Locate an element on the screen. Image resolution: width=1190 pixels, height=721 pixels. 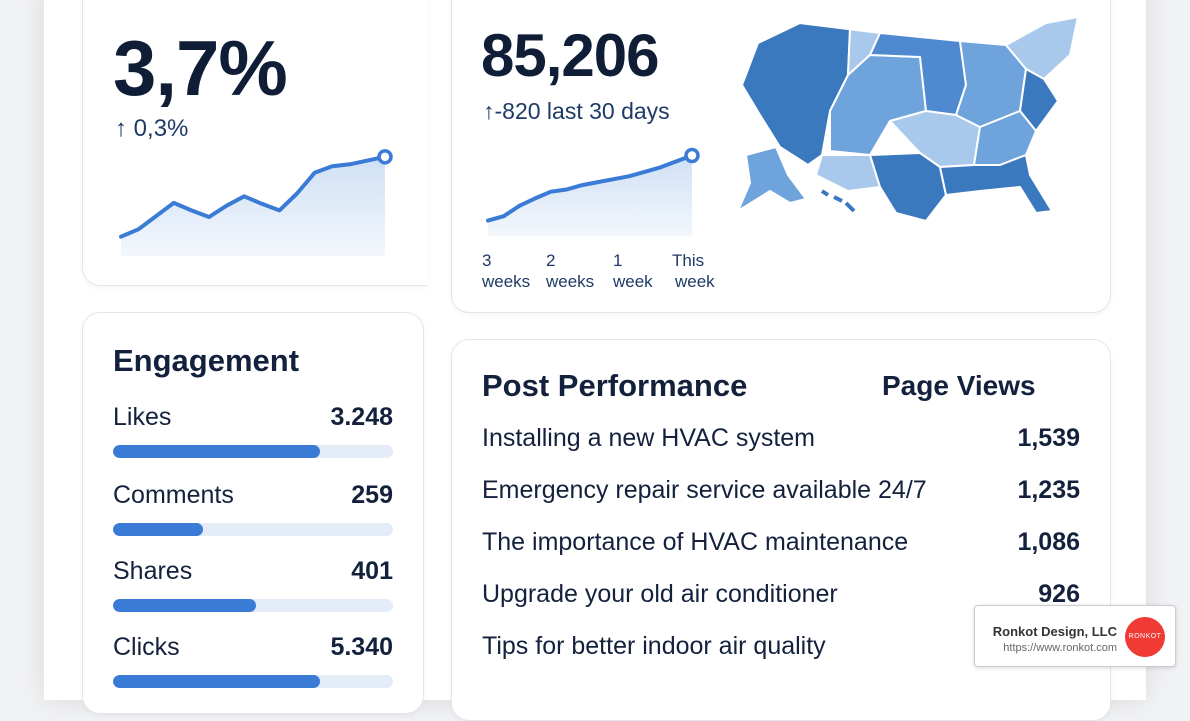
post-row: Tips for better indoor air quality is located at coordinates (781, 650).